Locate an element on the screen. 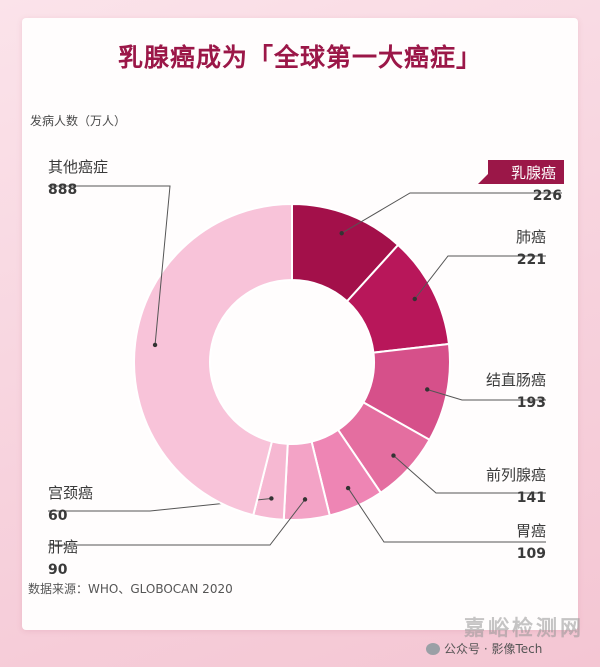 Image resolution: width=600 pixels, height=667 pixels. slice-value-1: 221 is located at coordinates (531, 260).